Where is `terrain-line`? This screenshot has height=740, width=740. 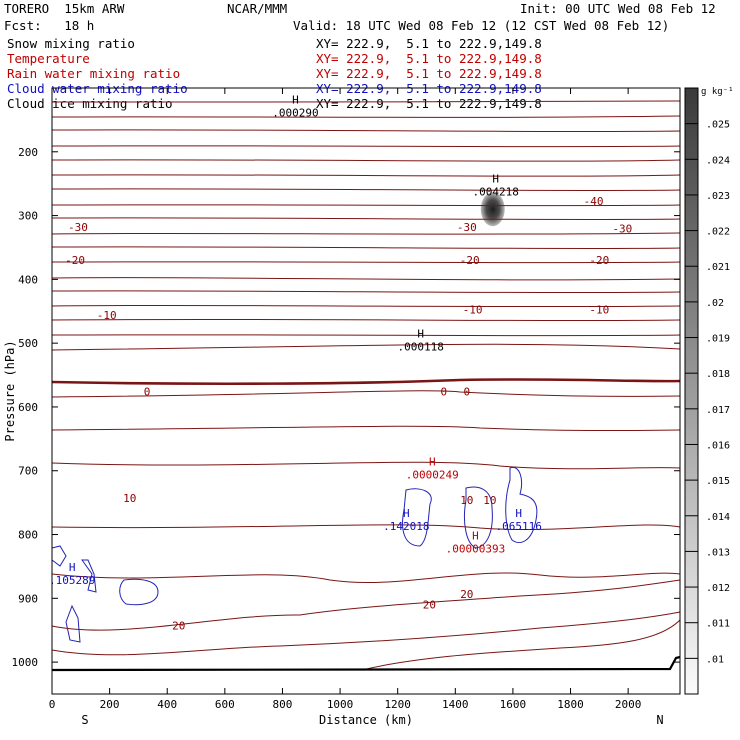
terrain-line is located at coordinates (366, 663).